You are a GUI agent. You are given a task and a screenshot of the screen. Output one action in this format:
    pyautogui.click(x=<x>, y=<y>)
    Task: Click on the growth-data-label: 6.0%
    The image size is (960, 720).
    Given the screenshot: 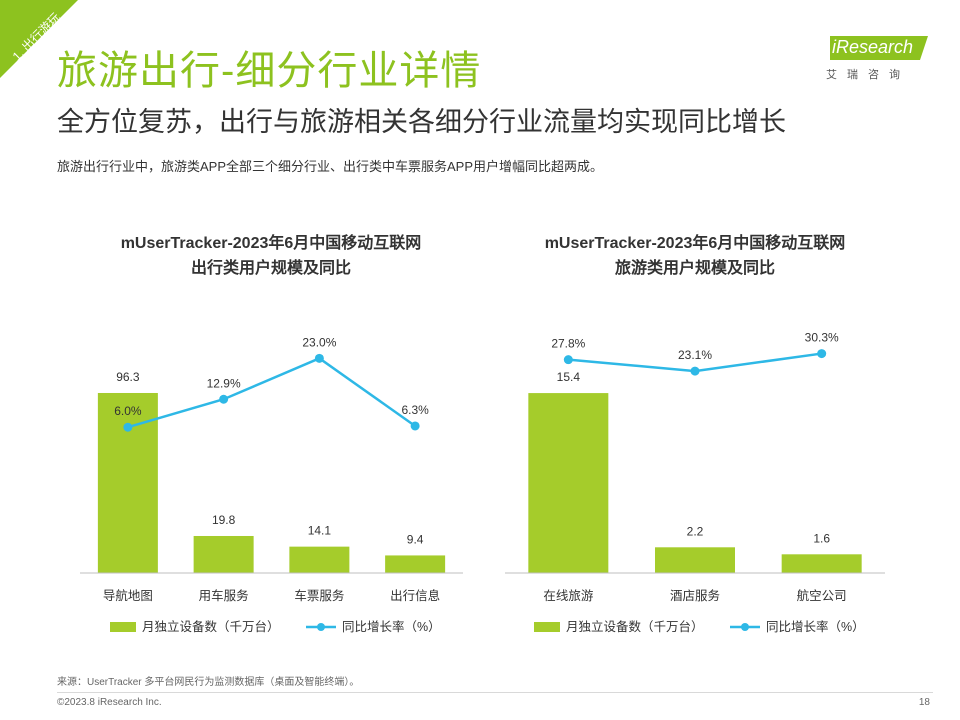 What is the action you would take?
    pyautogui.click(x=128, y=411)
    